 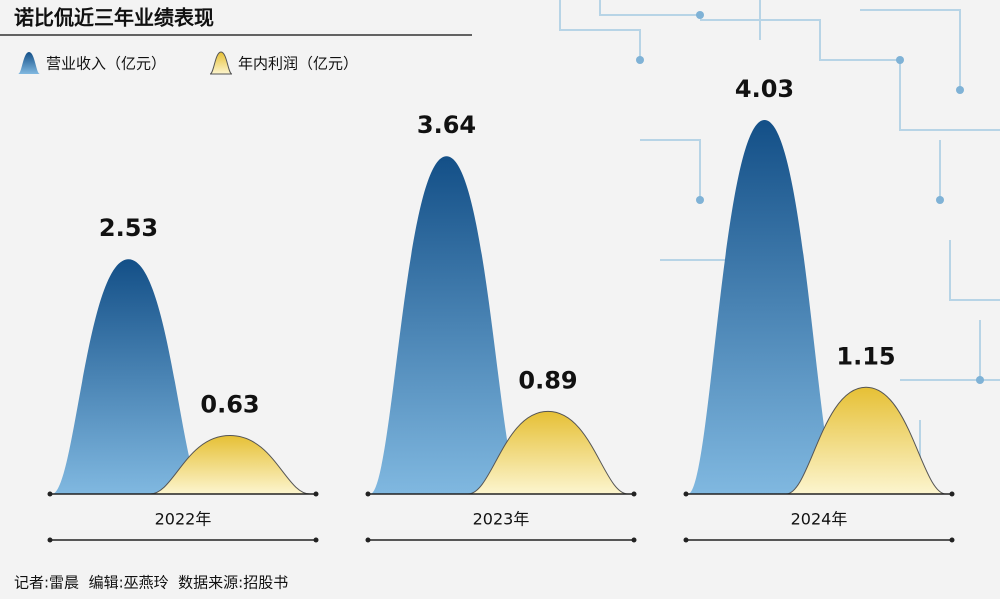 I want to click on footer: 记者:雷晨 编辑:巫燕玲 数据来源:招股书, so click(x=151, y=583).